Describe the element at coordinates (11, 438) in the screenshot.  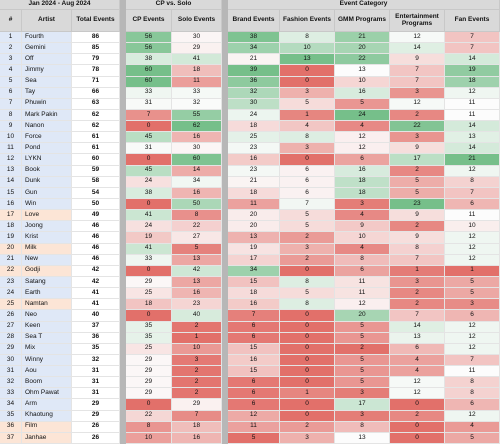
I see `number-cell: 37` at that location.